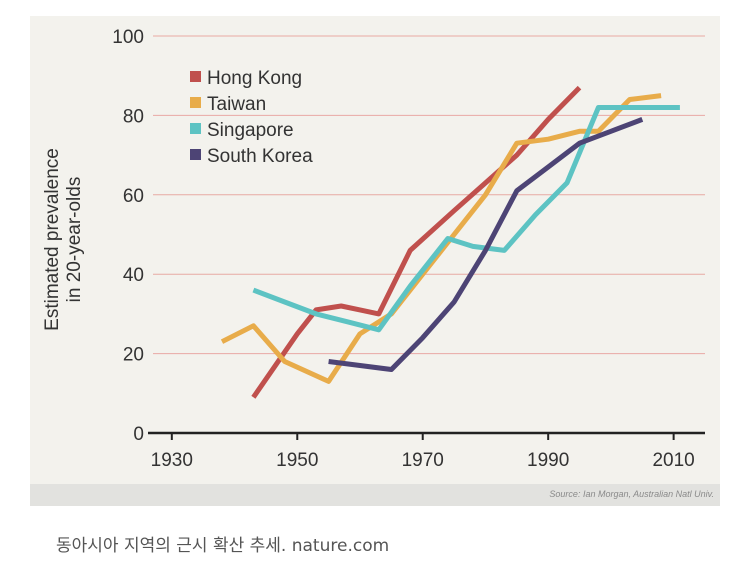 The image size is (750, 562). What do you see at coordinates (236, 104) in the screenshot?
I see `legend-label-taiwan: Taiwan` at bounding box center [236, 104].